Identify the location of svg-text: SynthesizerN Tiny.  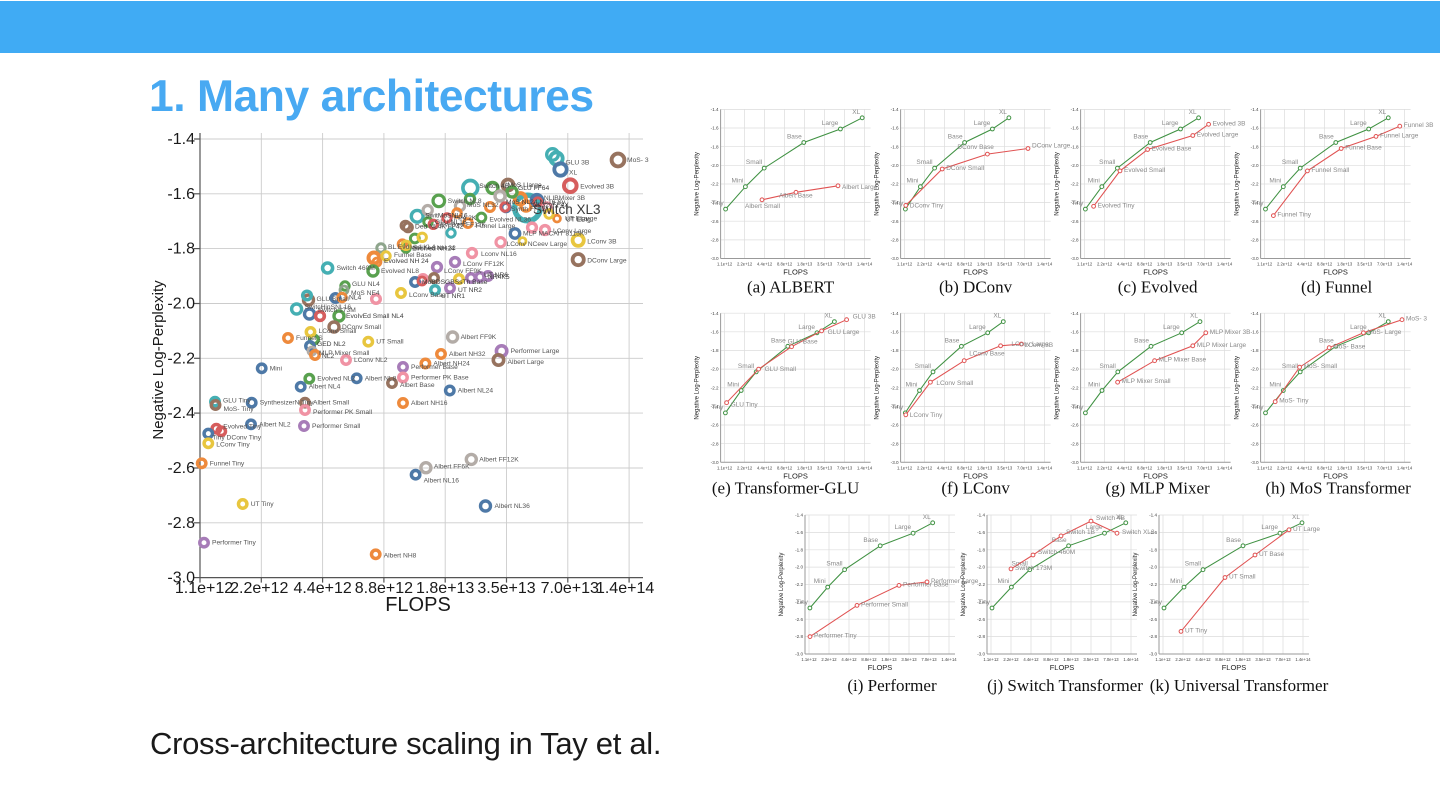
(287, 403).